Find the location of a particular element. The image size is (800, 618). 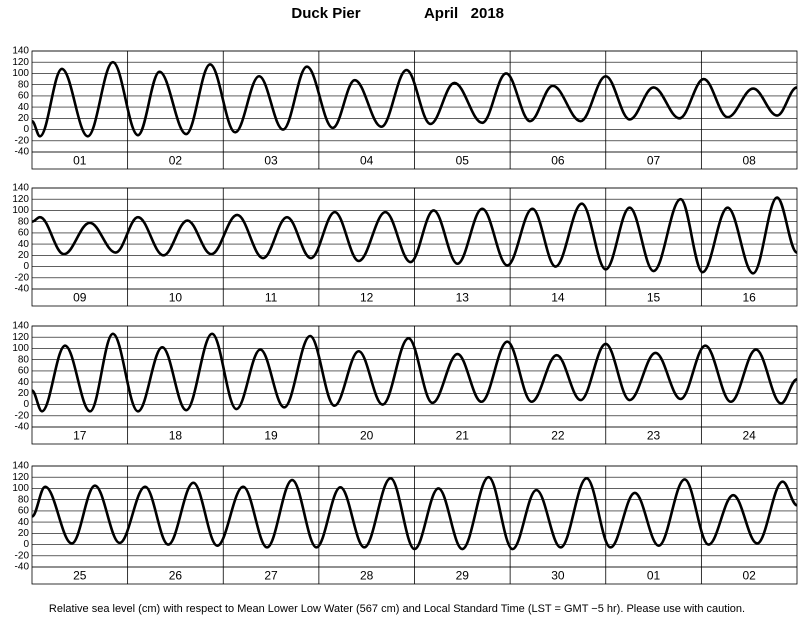

day-label: 10 is located at coordinates (176, 298).